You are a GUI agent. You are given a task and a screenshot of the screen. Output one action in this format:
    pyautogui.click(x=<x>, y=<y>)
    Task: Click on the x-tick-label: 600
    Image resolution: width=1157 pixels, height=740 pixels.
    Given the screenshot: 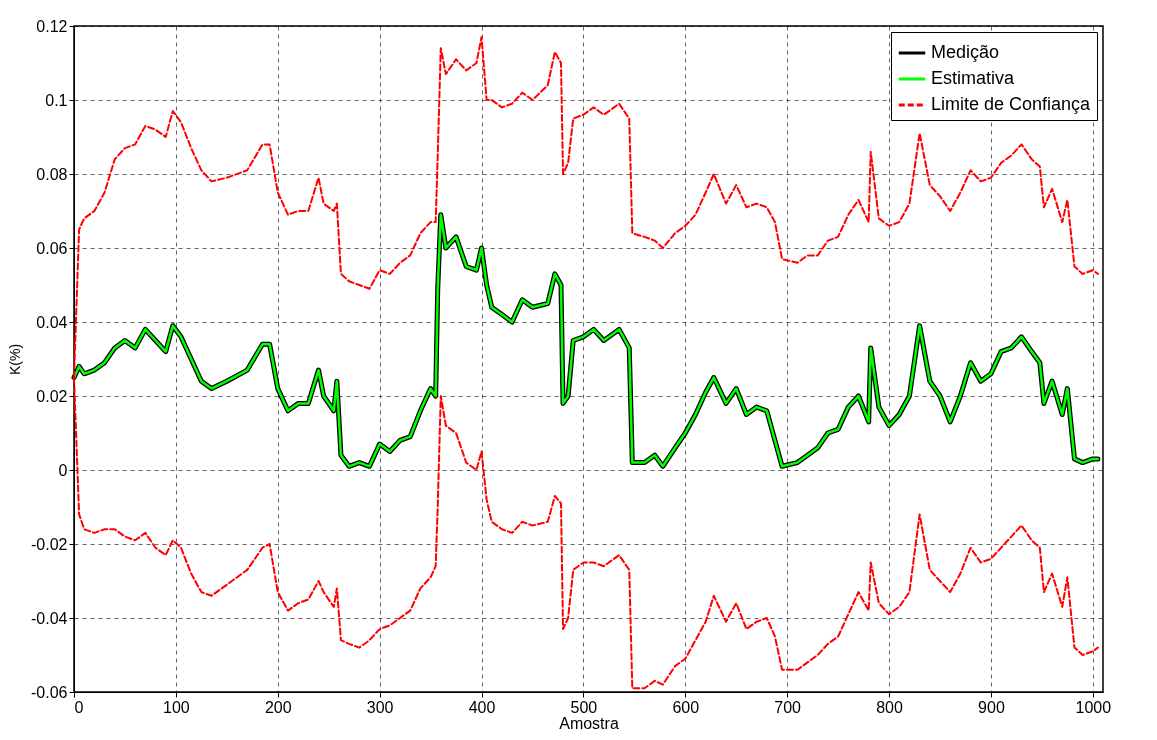 What is the action you would take?
    pyautogui.click(x=686, y=707)
    